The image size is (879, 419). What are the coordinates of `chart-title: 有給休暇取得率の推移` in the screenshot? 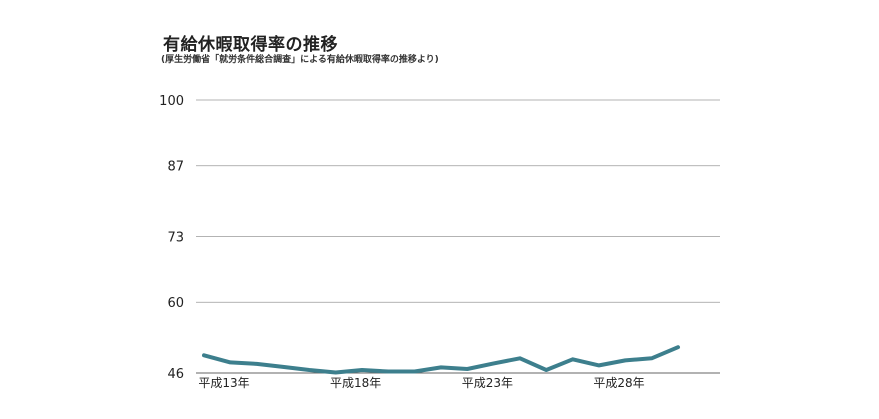 It's located at (250, 45).